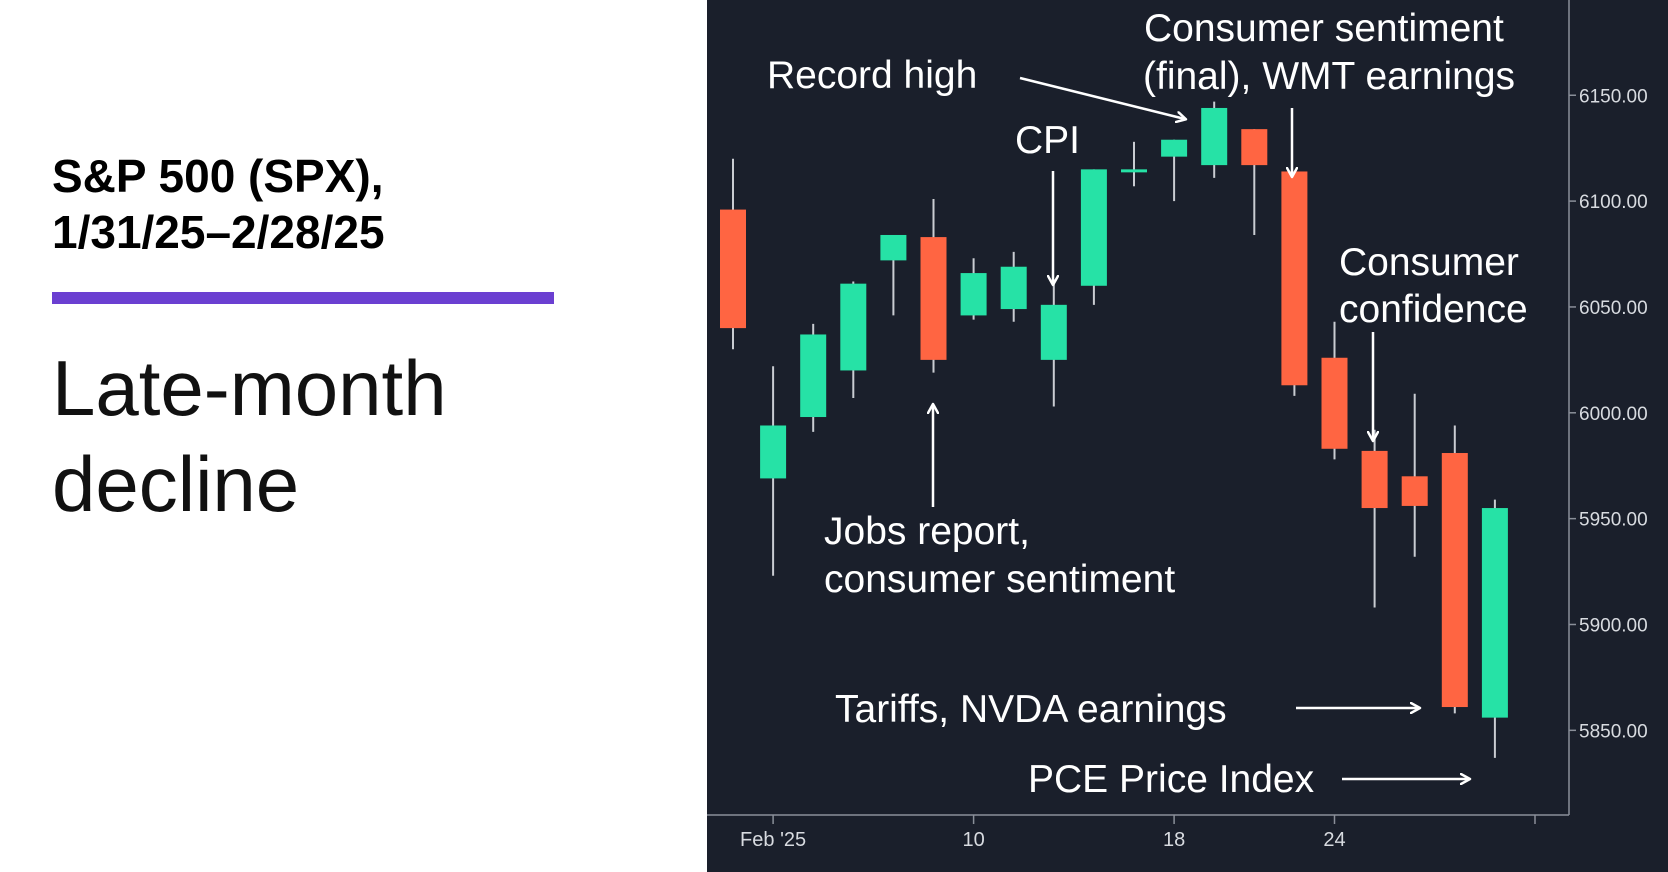 The image size is (1668, 872). Describe the element at coordinates (1324, 28) in the screenshot. I see `annotation-sent1: Consumer sentiment` at that location.